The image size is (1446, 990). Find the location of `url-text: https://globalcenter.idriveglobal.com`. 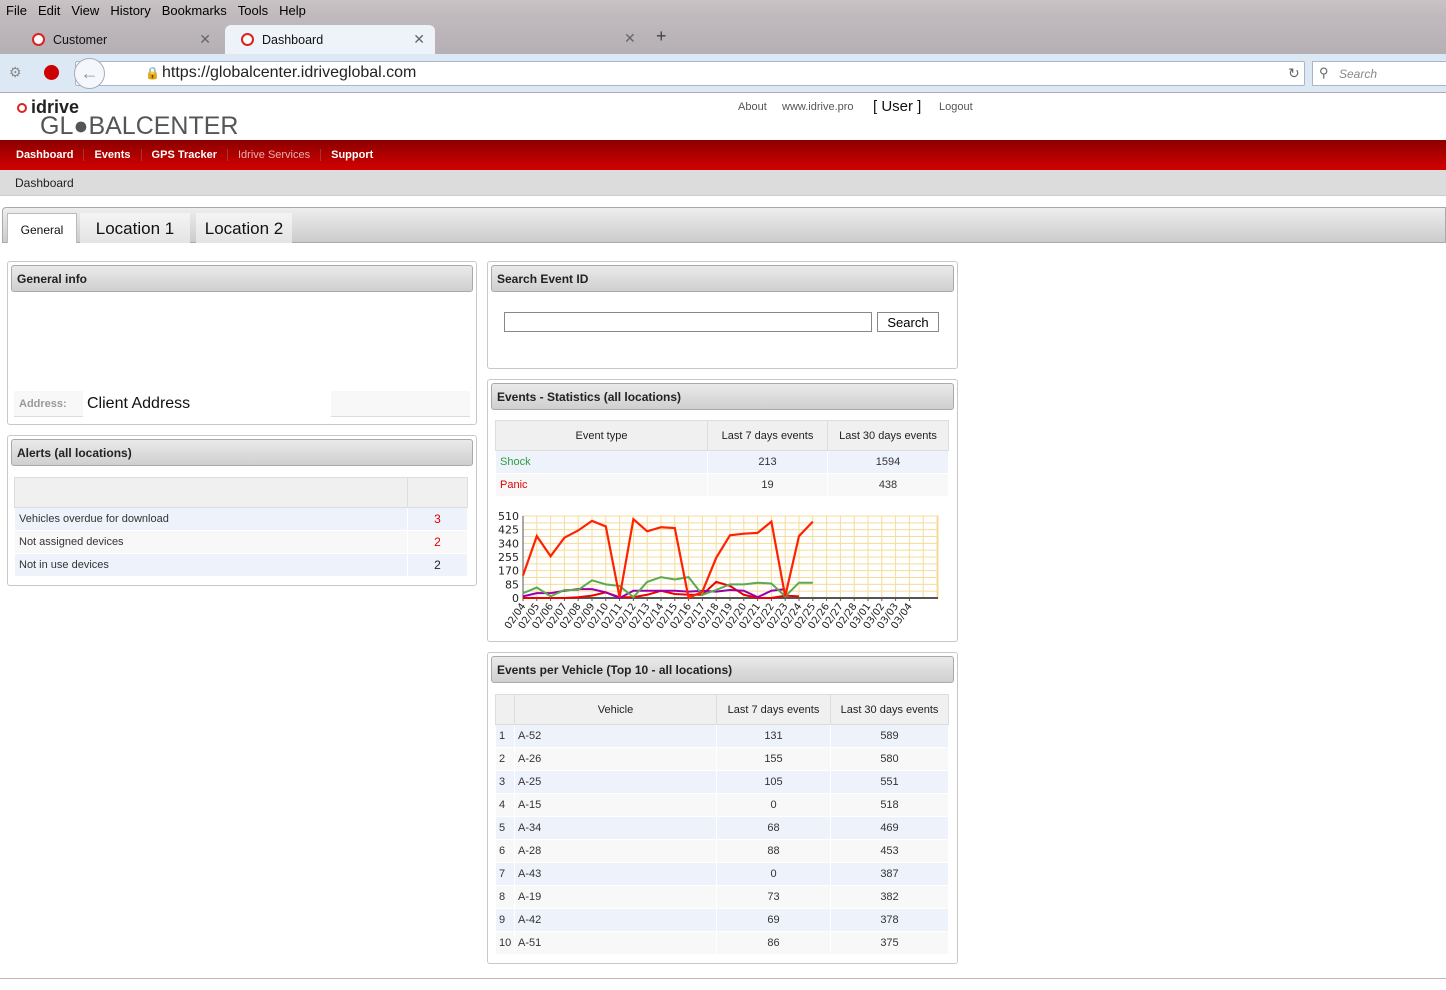

url-text: https://globalcenter.idriveglobal.com is located at coordinates (289, 72).